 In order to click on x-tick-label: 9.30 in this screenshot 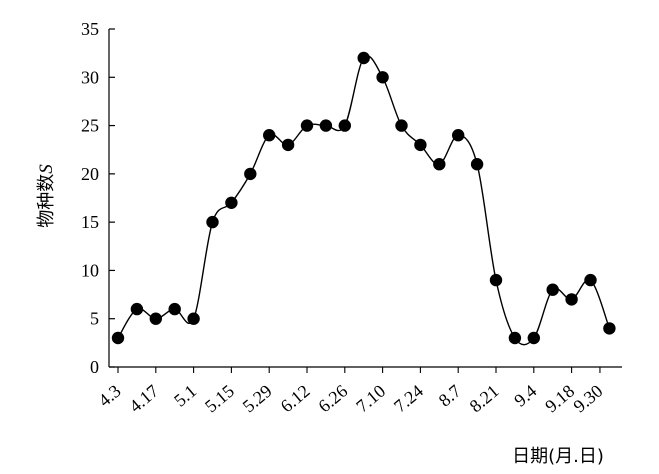, I will do `click(588, 399)`.